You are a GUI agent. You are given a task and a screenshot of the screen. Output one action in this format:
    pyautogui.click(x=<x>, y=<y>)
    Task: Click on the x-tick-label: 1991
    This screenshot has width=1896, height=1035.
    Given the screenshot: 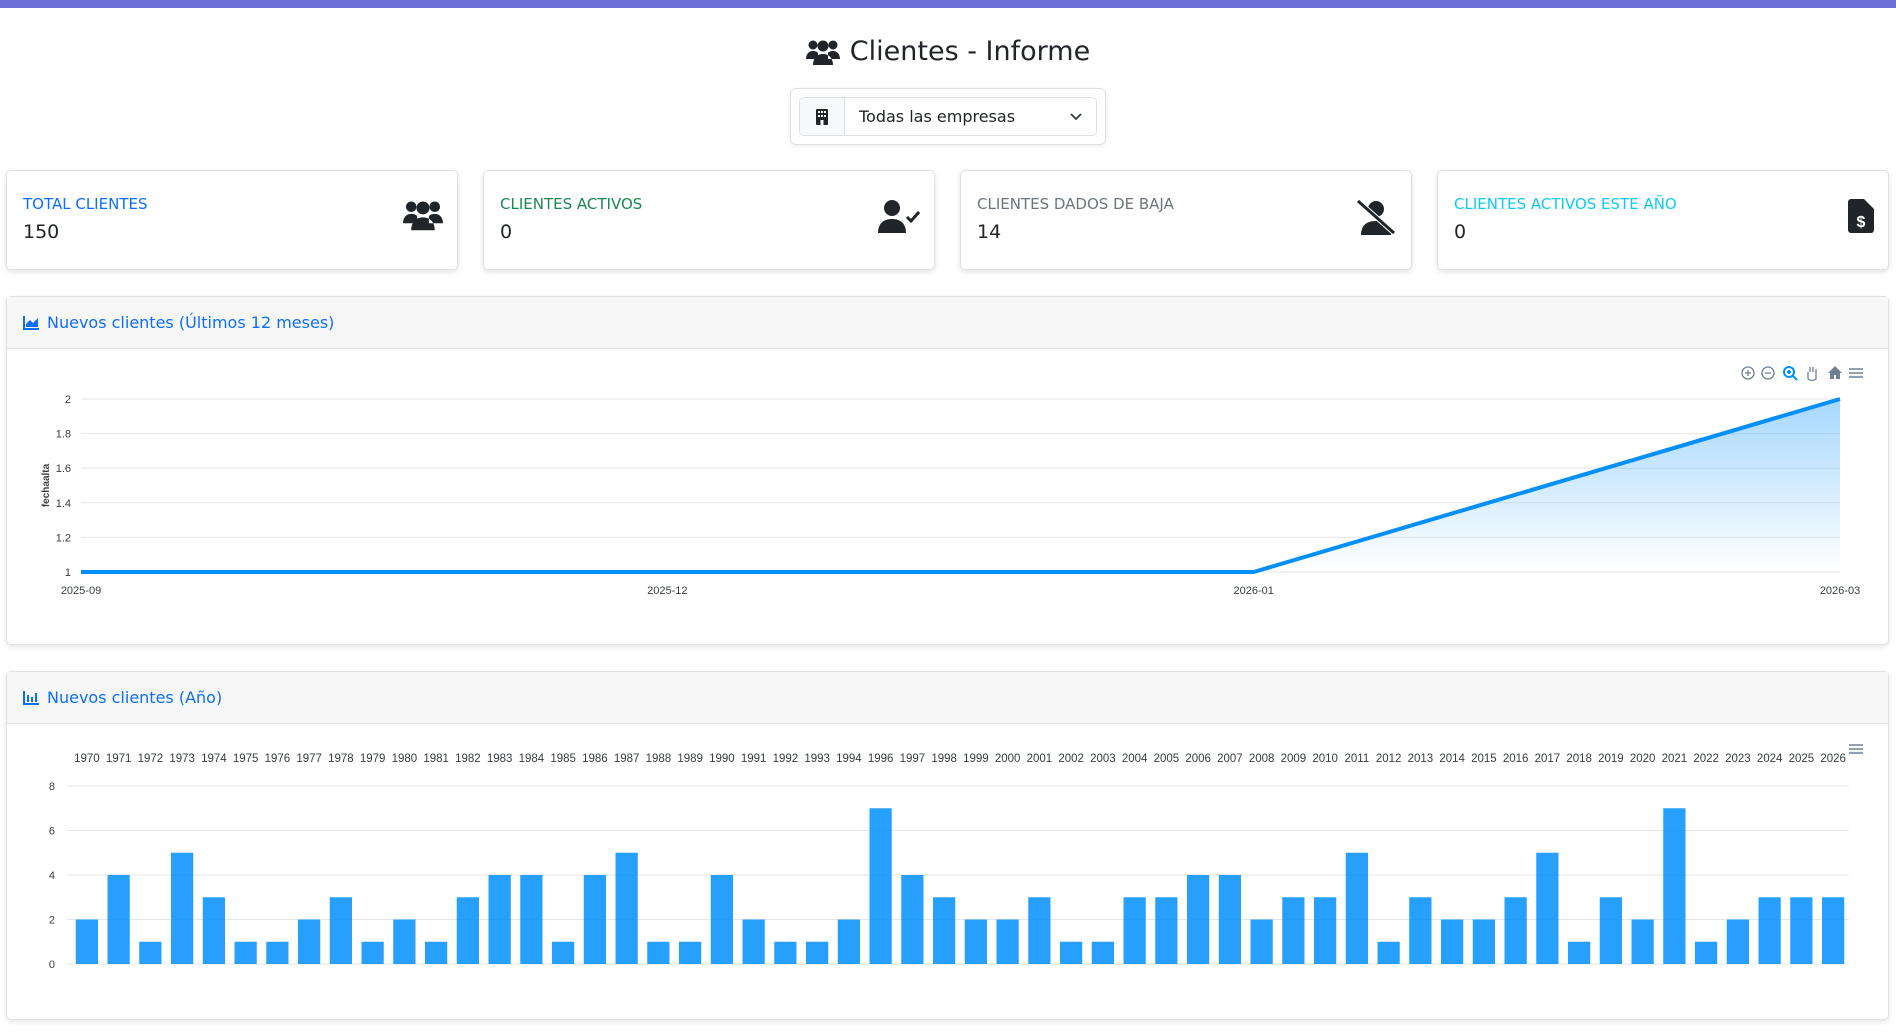 What is the action you would take?
    pyautogui.click(x=754, y=759)
    